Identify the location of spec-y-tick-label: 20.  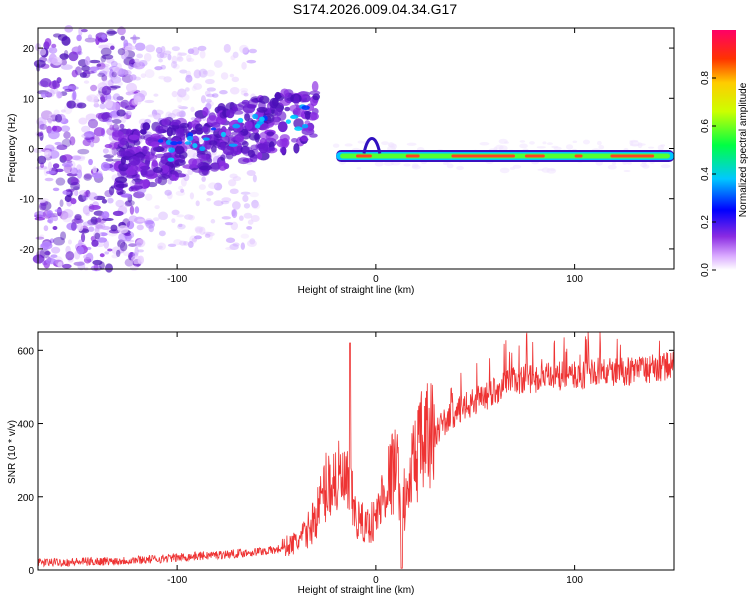
(29, 49).